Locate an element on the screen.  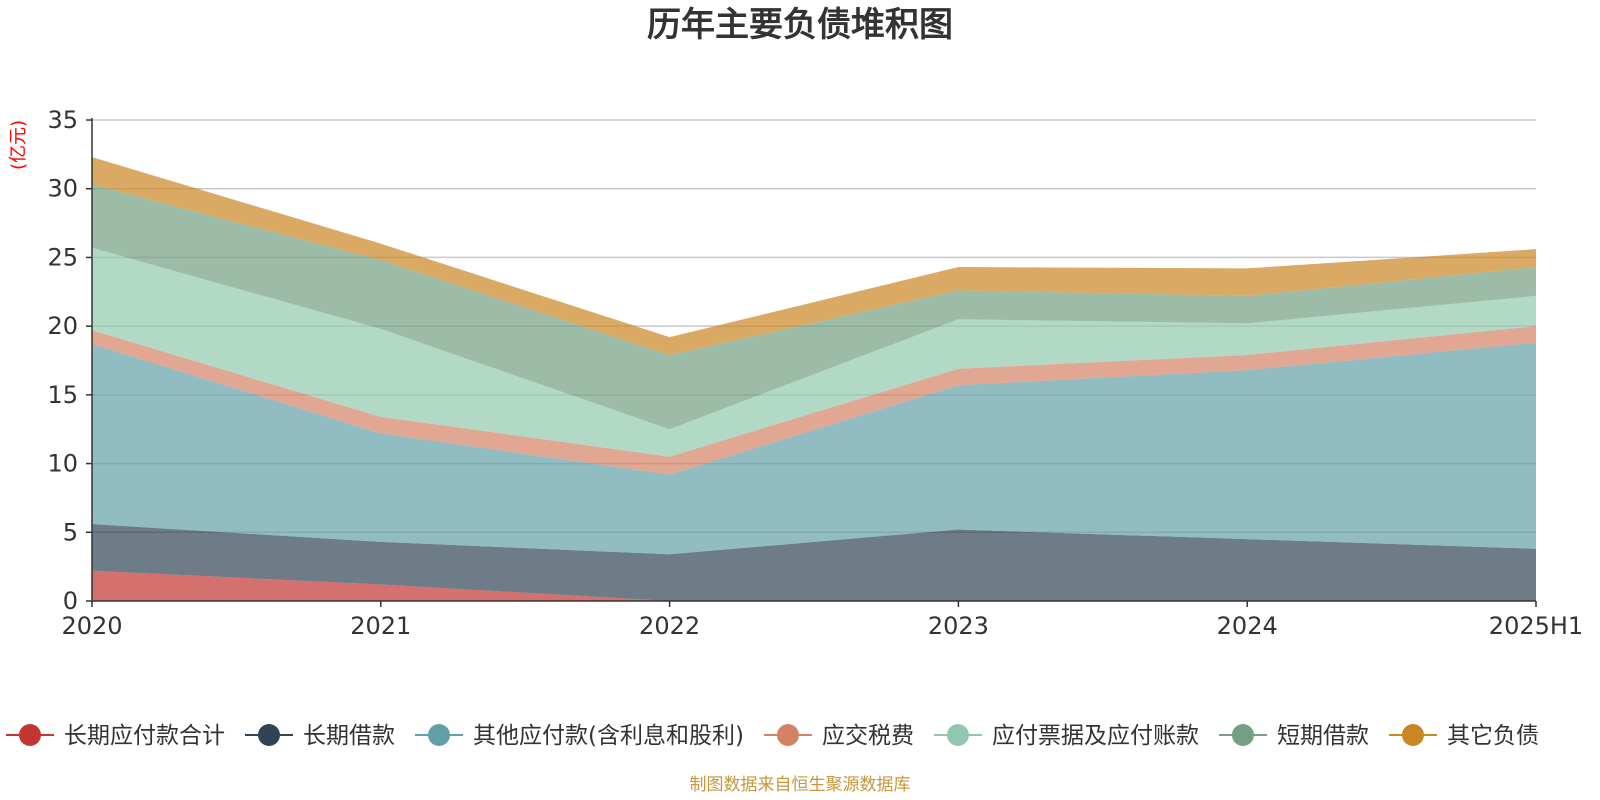
x-tick-label: 2022 is located at coordinates (669, 626).